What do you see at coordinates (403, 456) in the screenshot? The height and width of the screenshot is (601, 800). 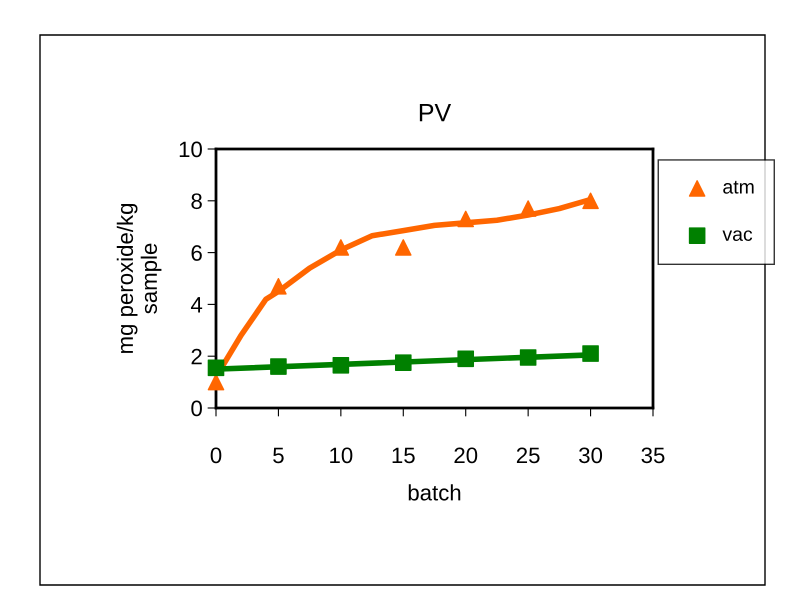 I see `x-tick-label: 15` at bounding box center [403, 456].